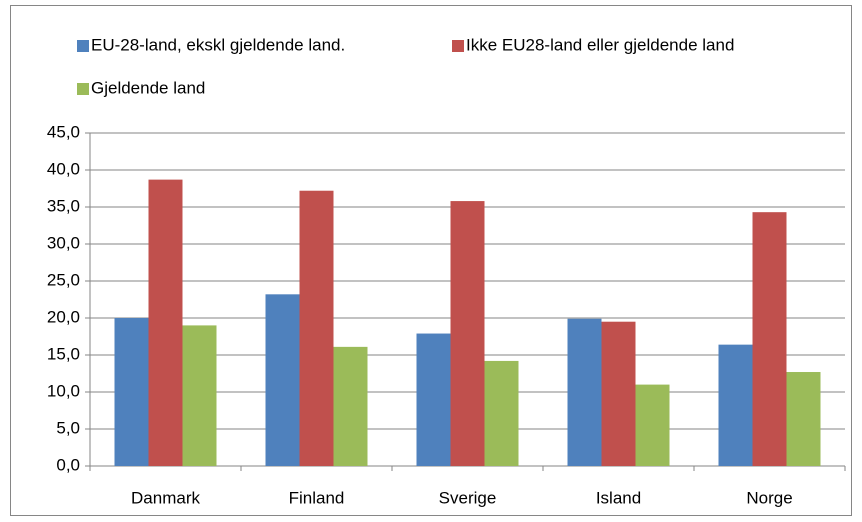  I want to click on y-tick-label: 0,0, so click(68, 464).